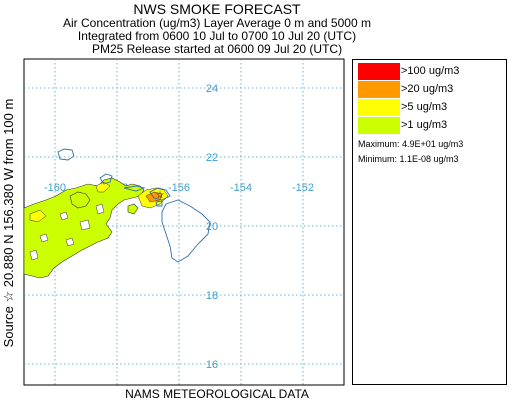 This screenshot has height=403, width=509. What do you see at coordinates (217, 394) in the screenshot?
I see `meteorological-data-label: NAMS METEOROLOGICAL DATA` at bounding box center [217, 394].